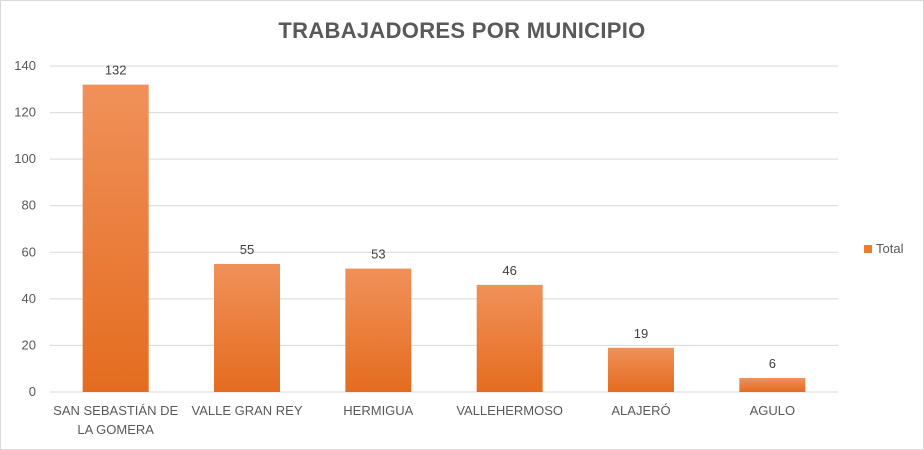 The image size is (924, 450). What do you see at coordinates (772, 363) in the screenshot?
I see `data-label: 6` at bounding box center [772, 363].